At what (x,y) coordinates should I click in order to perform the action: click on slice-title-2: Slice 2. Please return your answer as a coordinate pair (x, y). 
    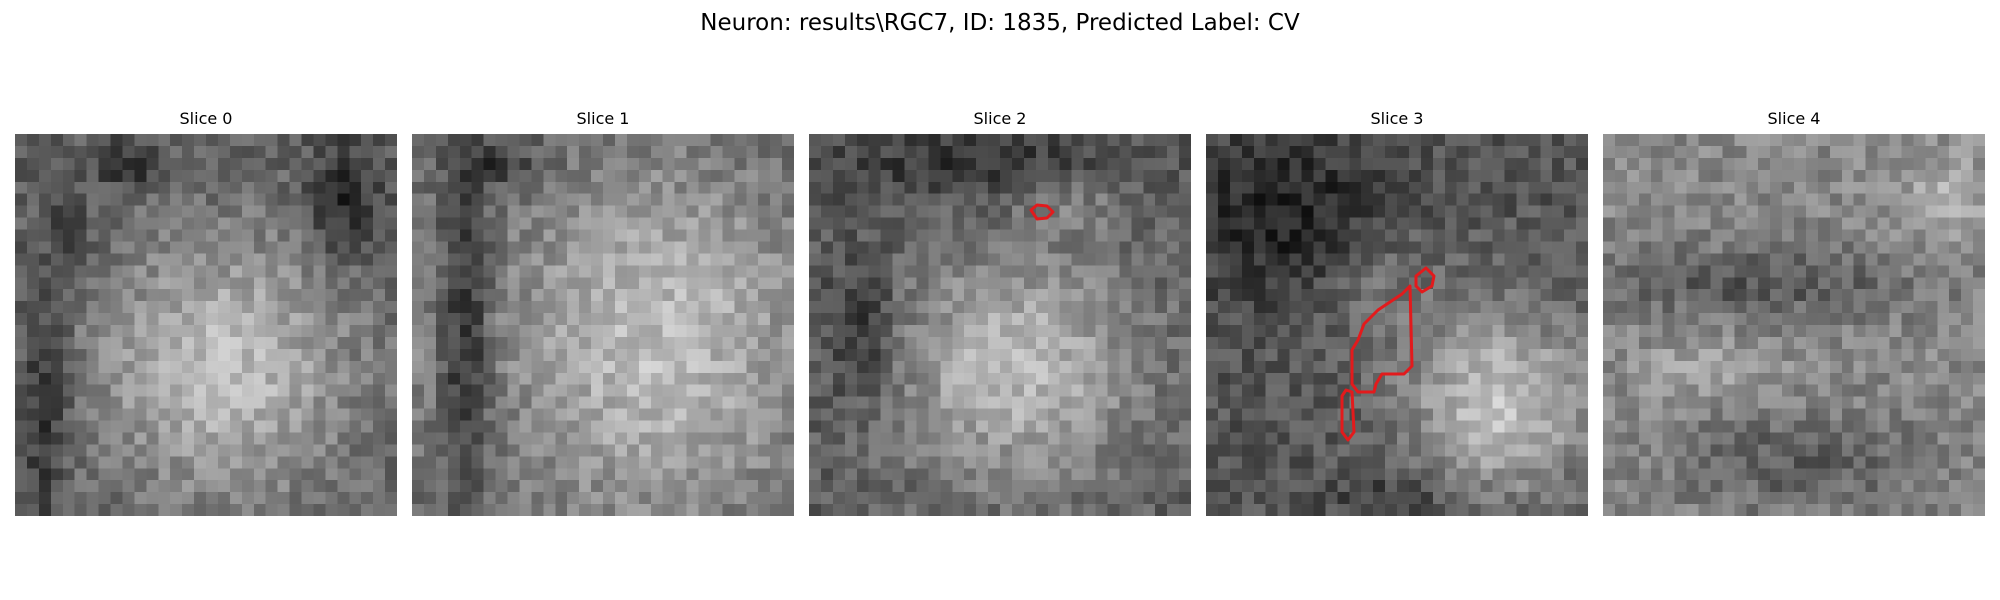
    Looking at the image, I should click on (1000, 118).